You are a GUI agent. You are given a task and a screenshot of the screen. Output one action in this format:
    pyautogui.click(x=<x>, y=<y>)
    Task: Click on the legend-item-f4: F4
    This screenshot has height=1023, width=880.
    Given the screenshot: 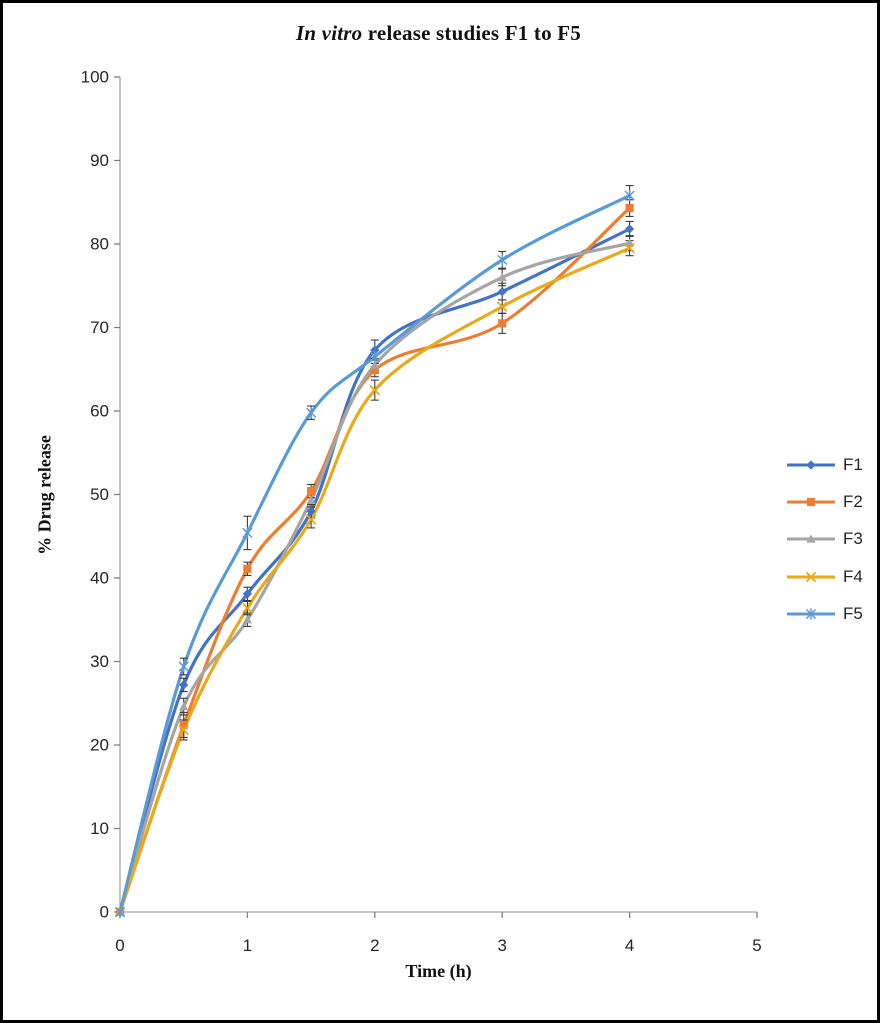 What is the action you would take?
    pyautogui.click(x=824, y=576)
    